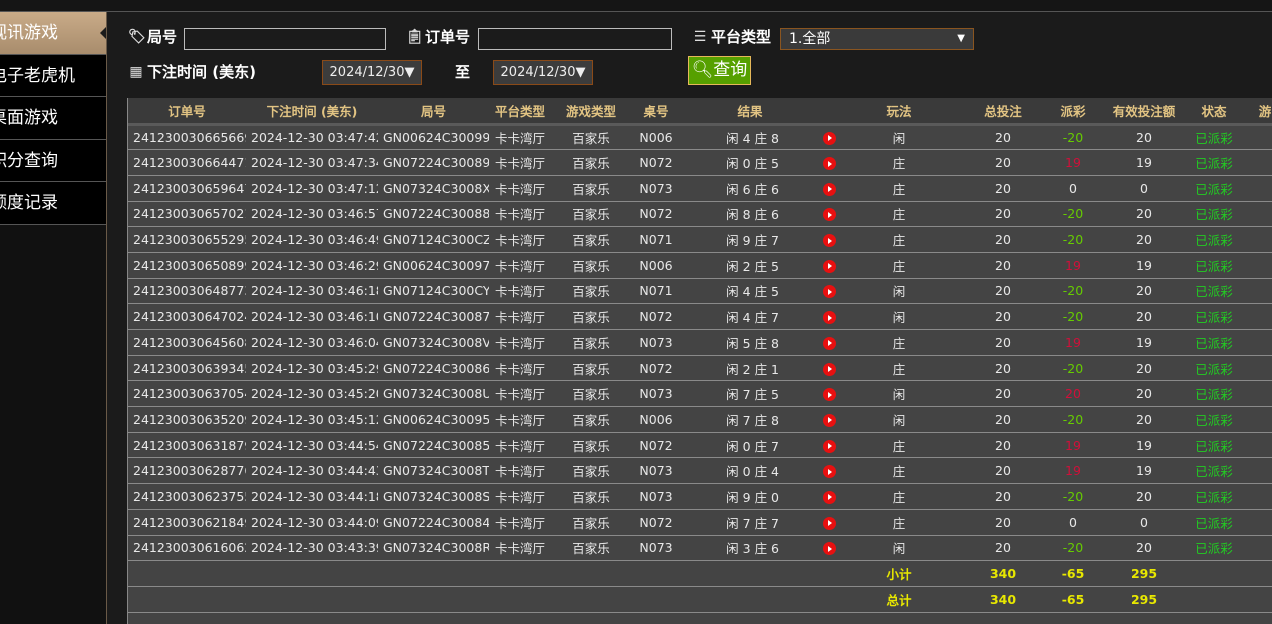 The width and height of the screenshot is (1272, 624). I want to click on cell-valid-bet: 20, so click(1144, 239).